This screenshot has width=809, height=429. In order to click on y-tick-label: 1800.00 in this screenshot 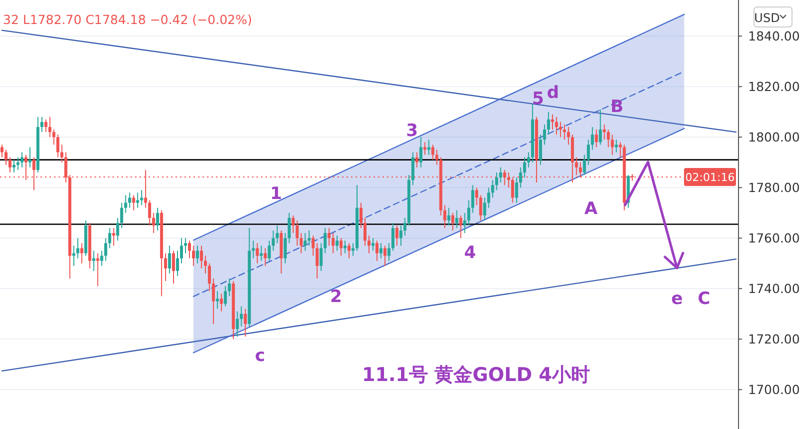, I will do `click(774, 137)`.